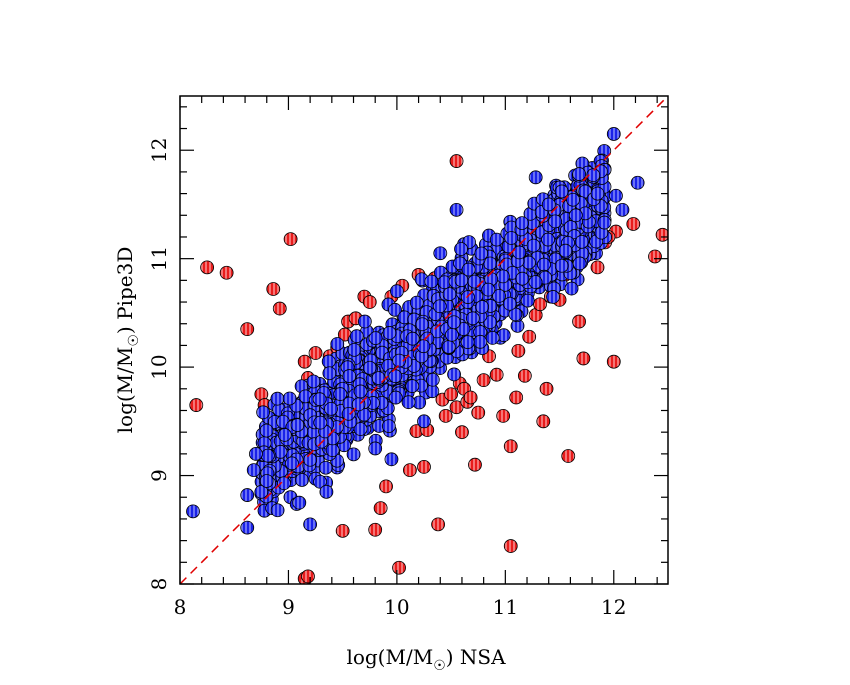  What do you see at coordinates (505, 607) in the screenshot?
I see `x-tick-label: 11` at bounding box center [505, 607].